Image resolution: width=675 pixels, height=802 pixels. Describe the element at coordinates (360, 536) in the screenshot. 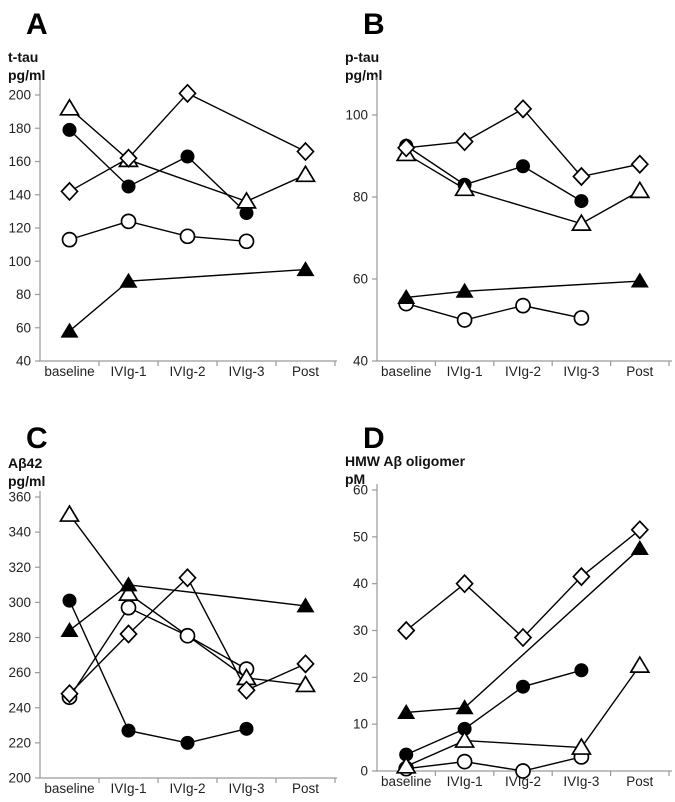

I see `y-tick-label: 50` at that location.